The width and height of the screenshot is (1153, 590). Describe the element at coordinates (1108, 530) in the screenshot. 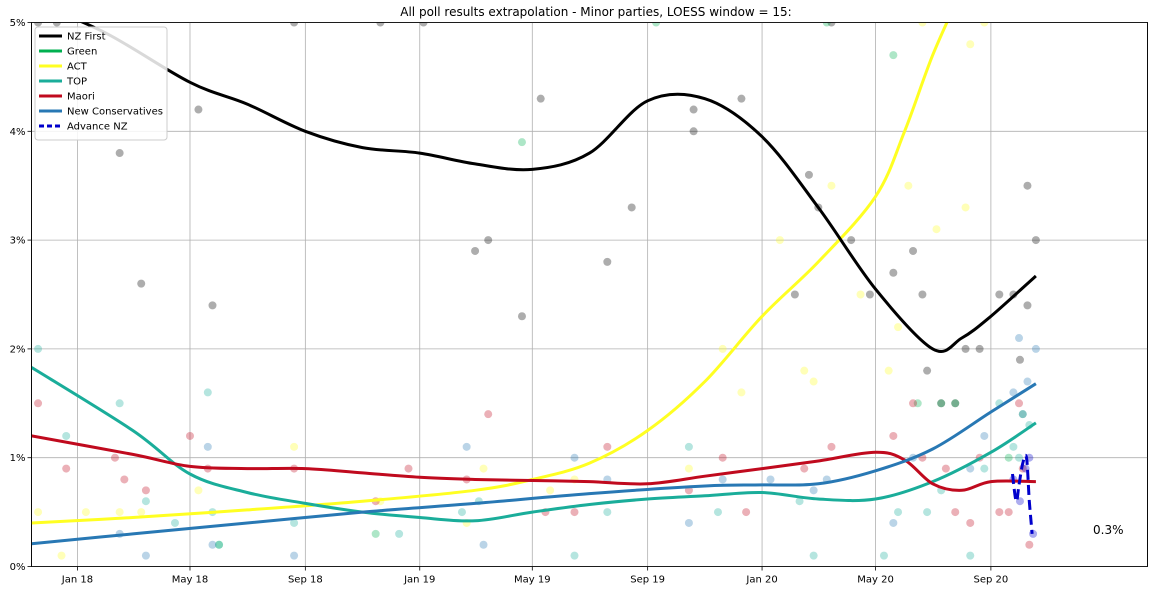

I see `end-label: 0.3%` at that location.